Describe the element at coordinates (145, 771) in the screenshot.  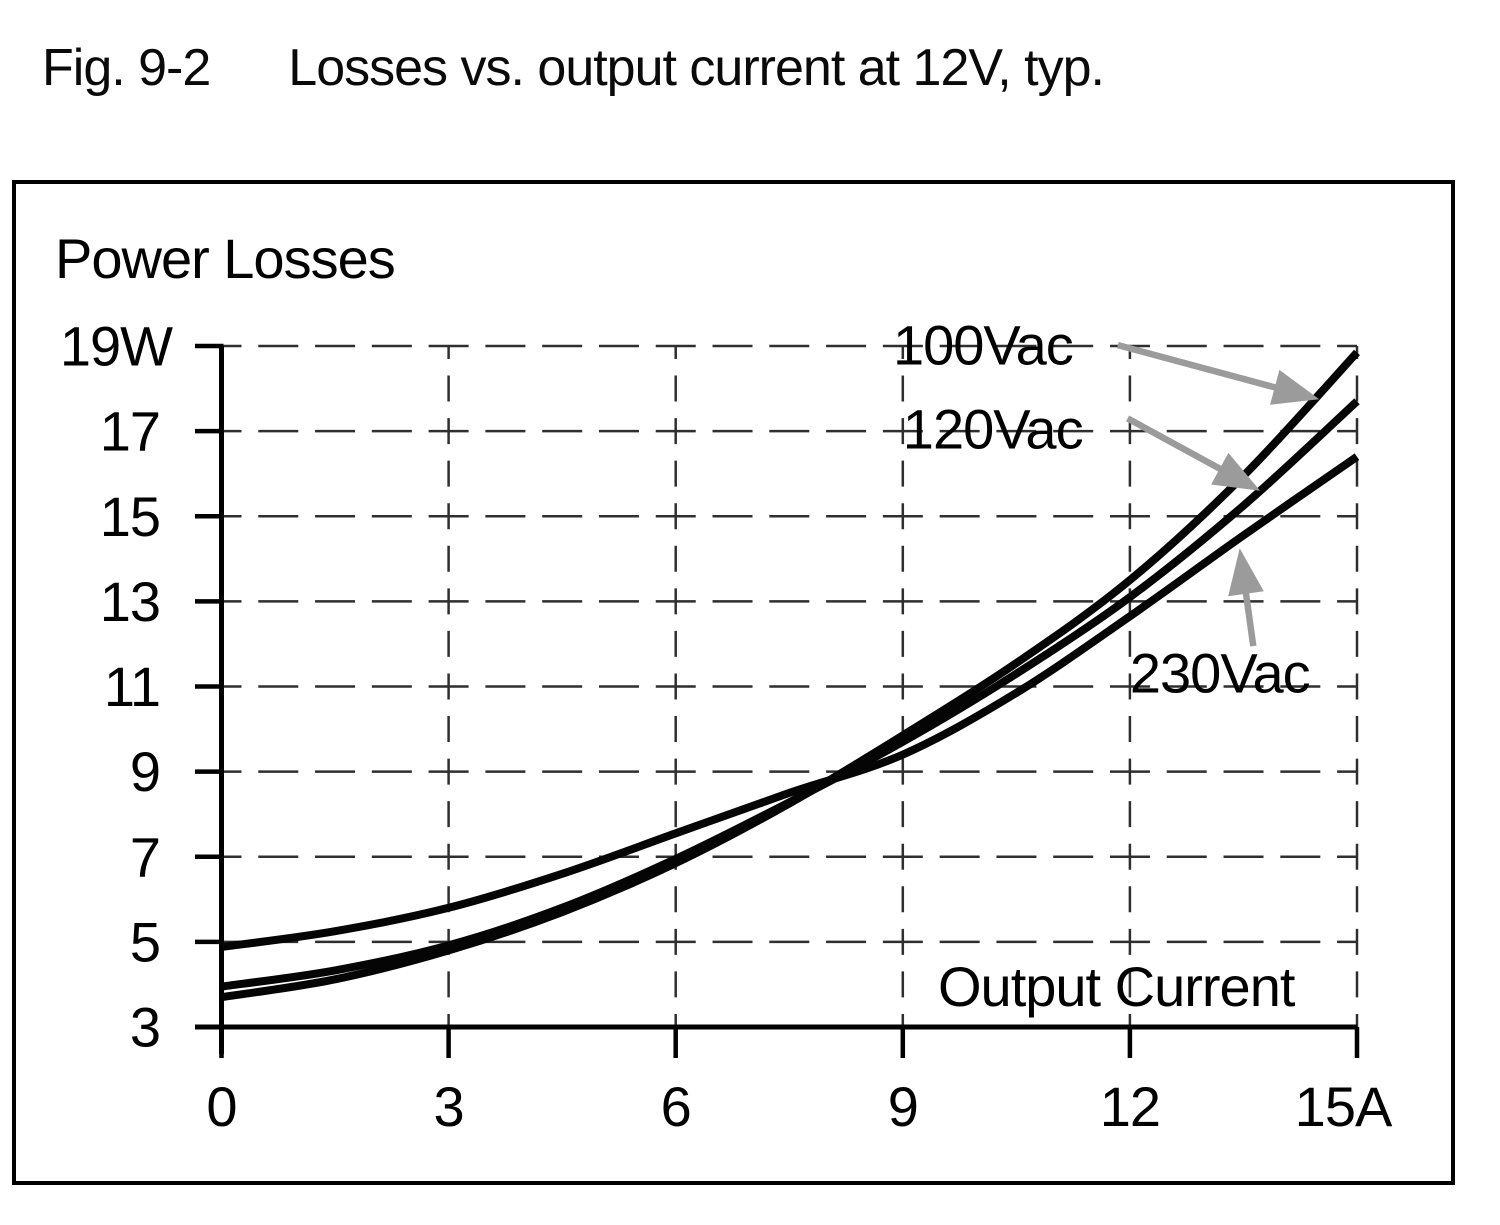
I see `y-tick-label: 9` at that location.